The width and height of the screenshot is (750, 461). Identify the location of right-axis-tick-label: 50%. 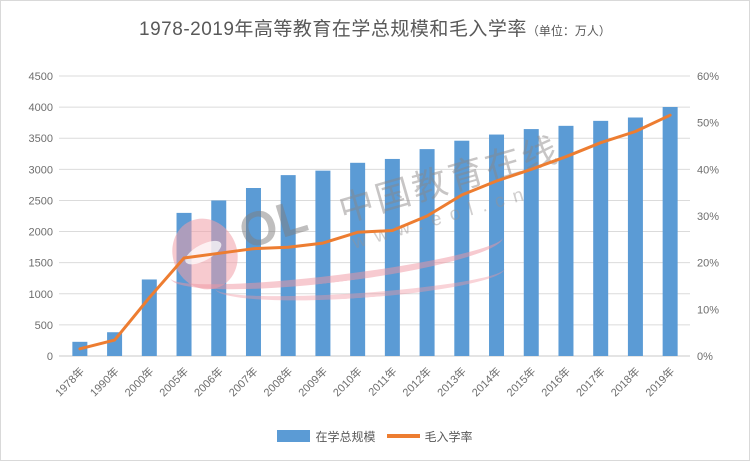
(708, 124).